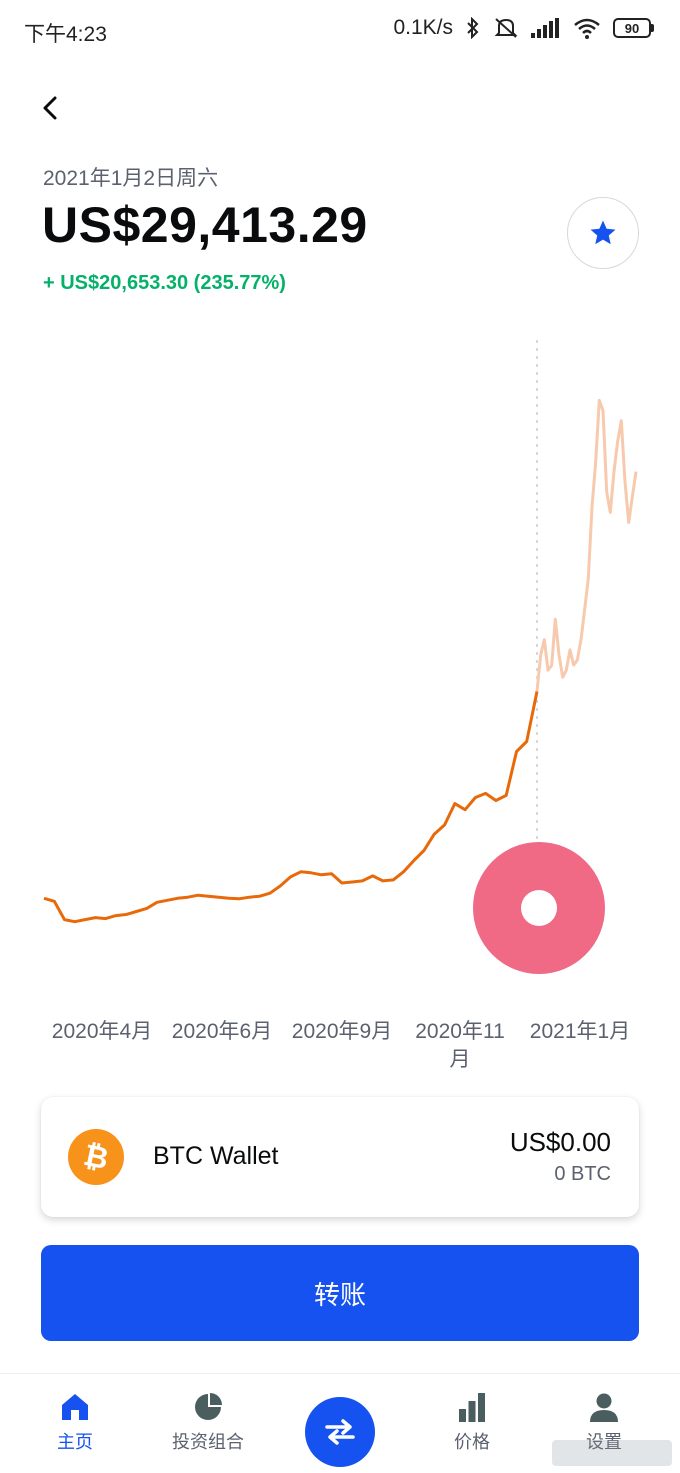 The width and height of the screenshot is (680, 1473). What do you see at coordinates (523, 28) in the screenshot?
I see `status-icons: 0.1K/s 90` at bounding box center [523, 28].